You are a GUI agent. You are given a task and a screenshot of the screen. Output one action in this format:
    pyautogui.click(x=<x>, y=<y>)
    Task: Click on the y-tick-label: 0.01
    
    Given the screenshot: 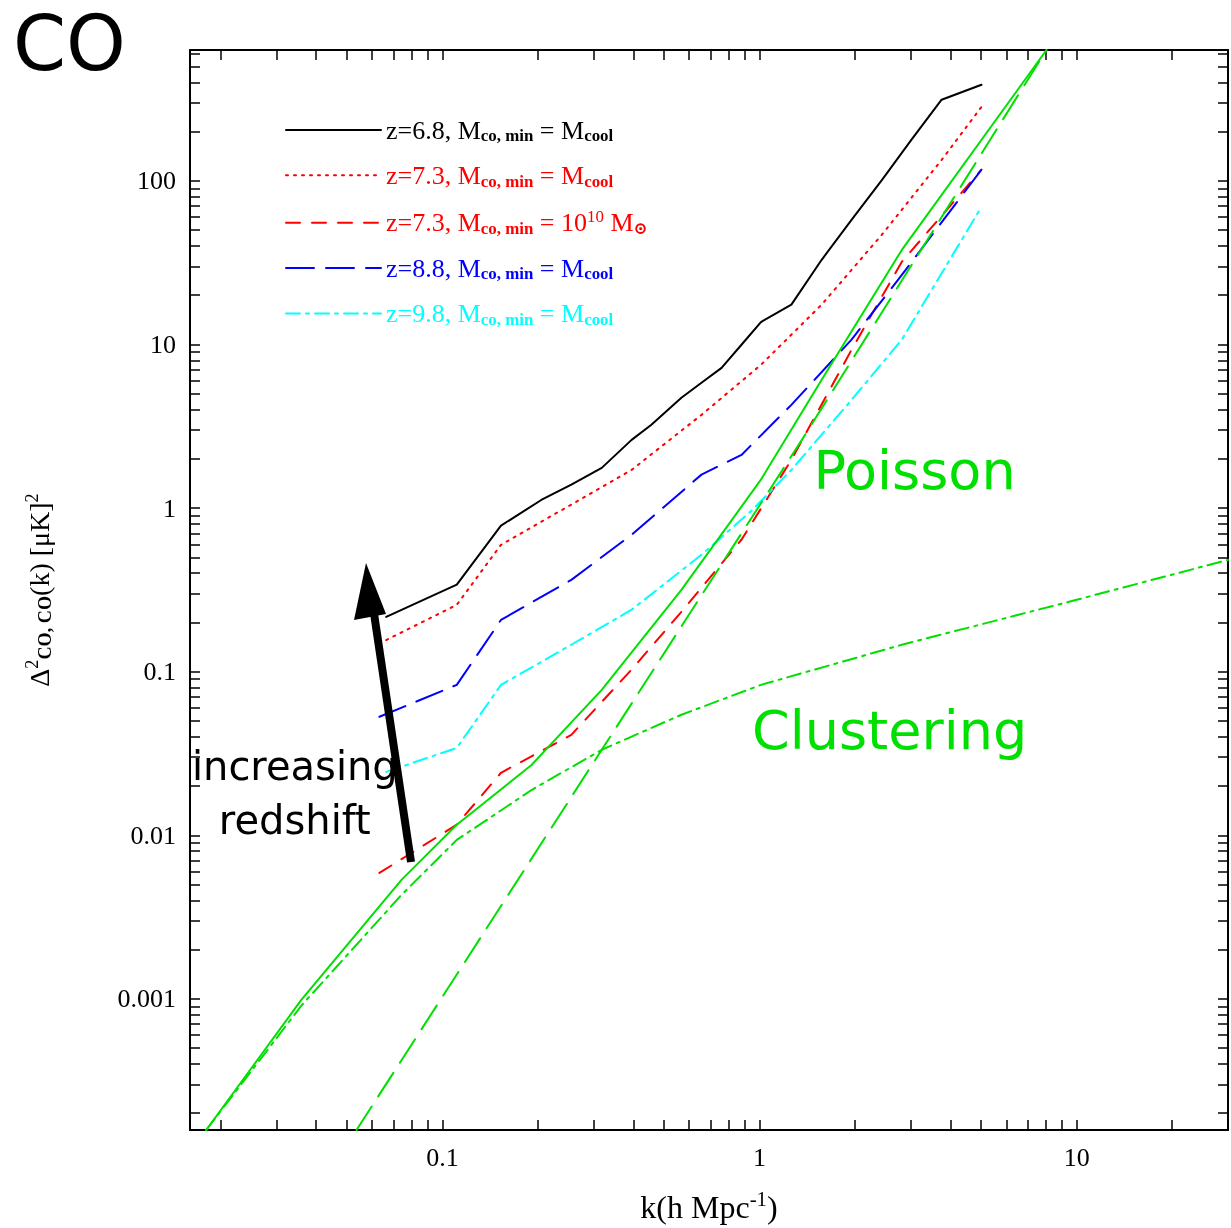 What is the action you would take?
    pyautogui.click(x=153, y=835)
    